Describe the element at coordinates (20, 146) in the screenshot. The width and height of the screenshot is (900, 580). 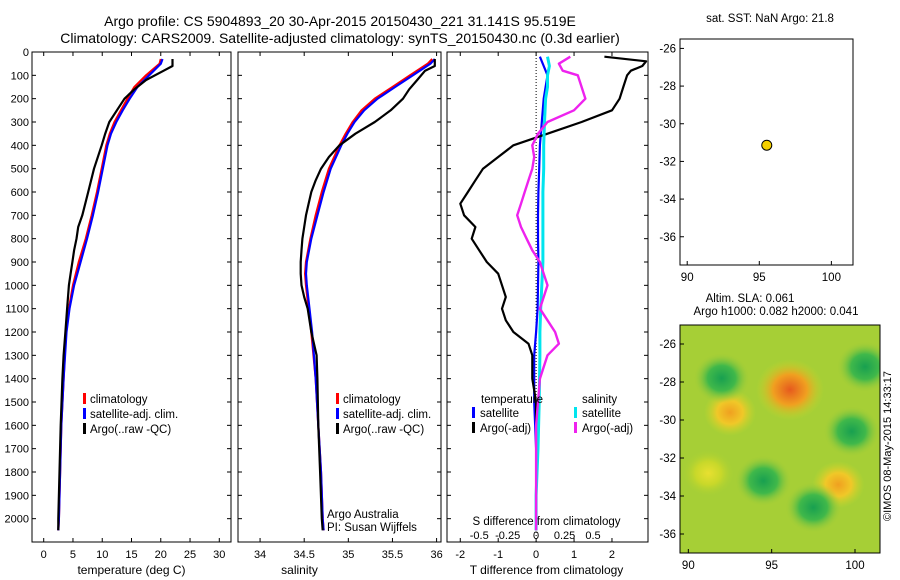
I see `depth-tick-label: 400` at that location.